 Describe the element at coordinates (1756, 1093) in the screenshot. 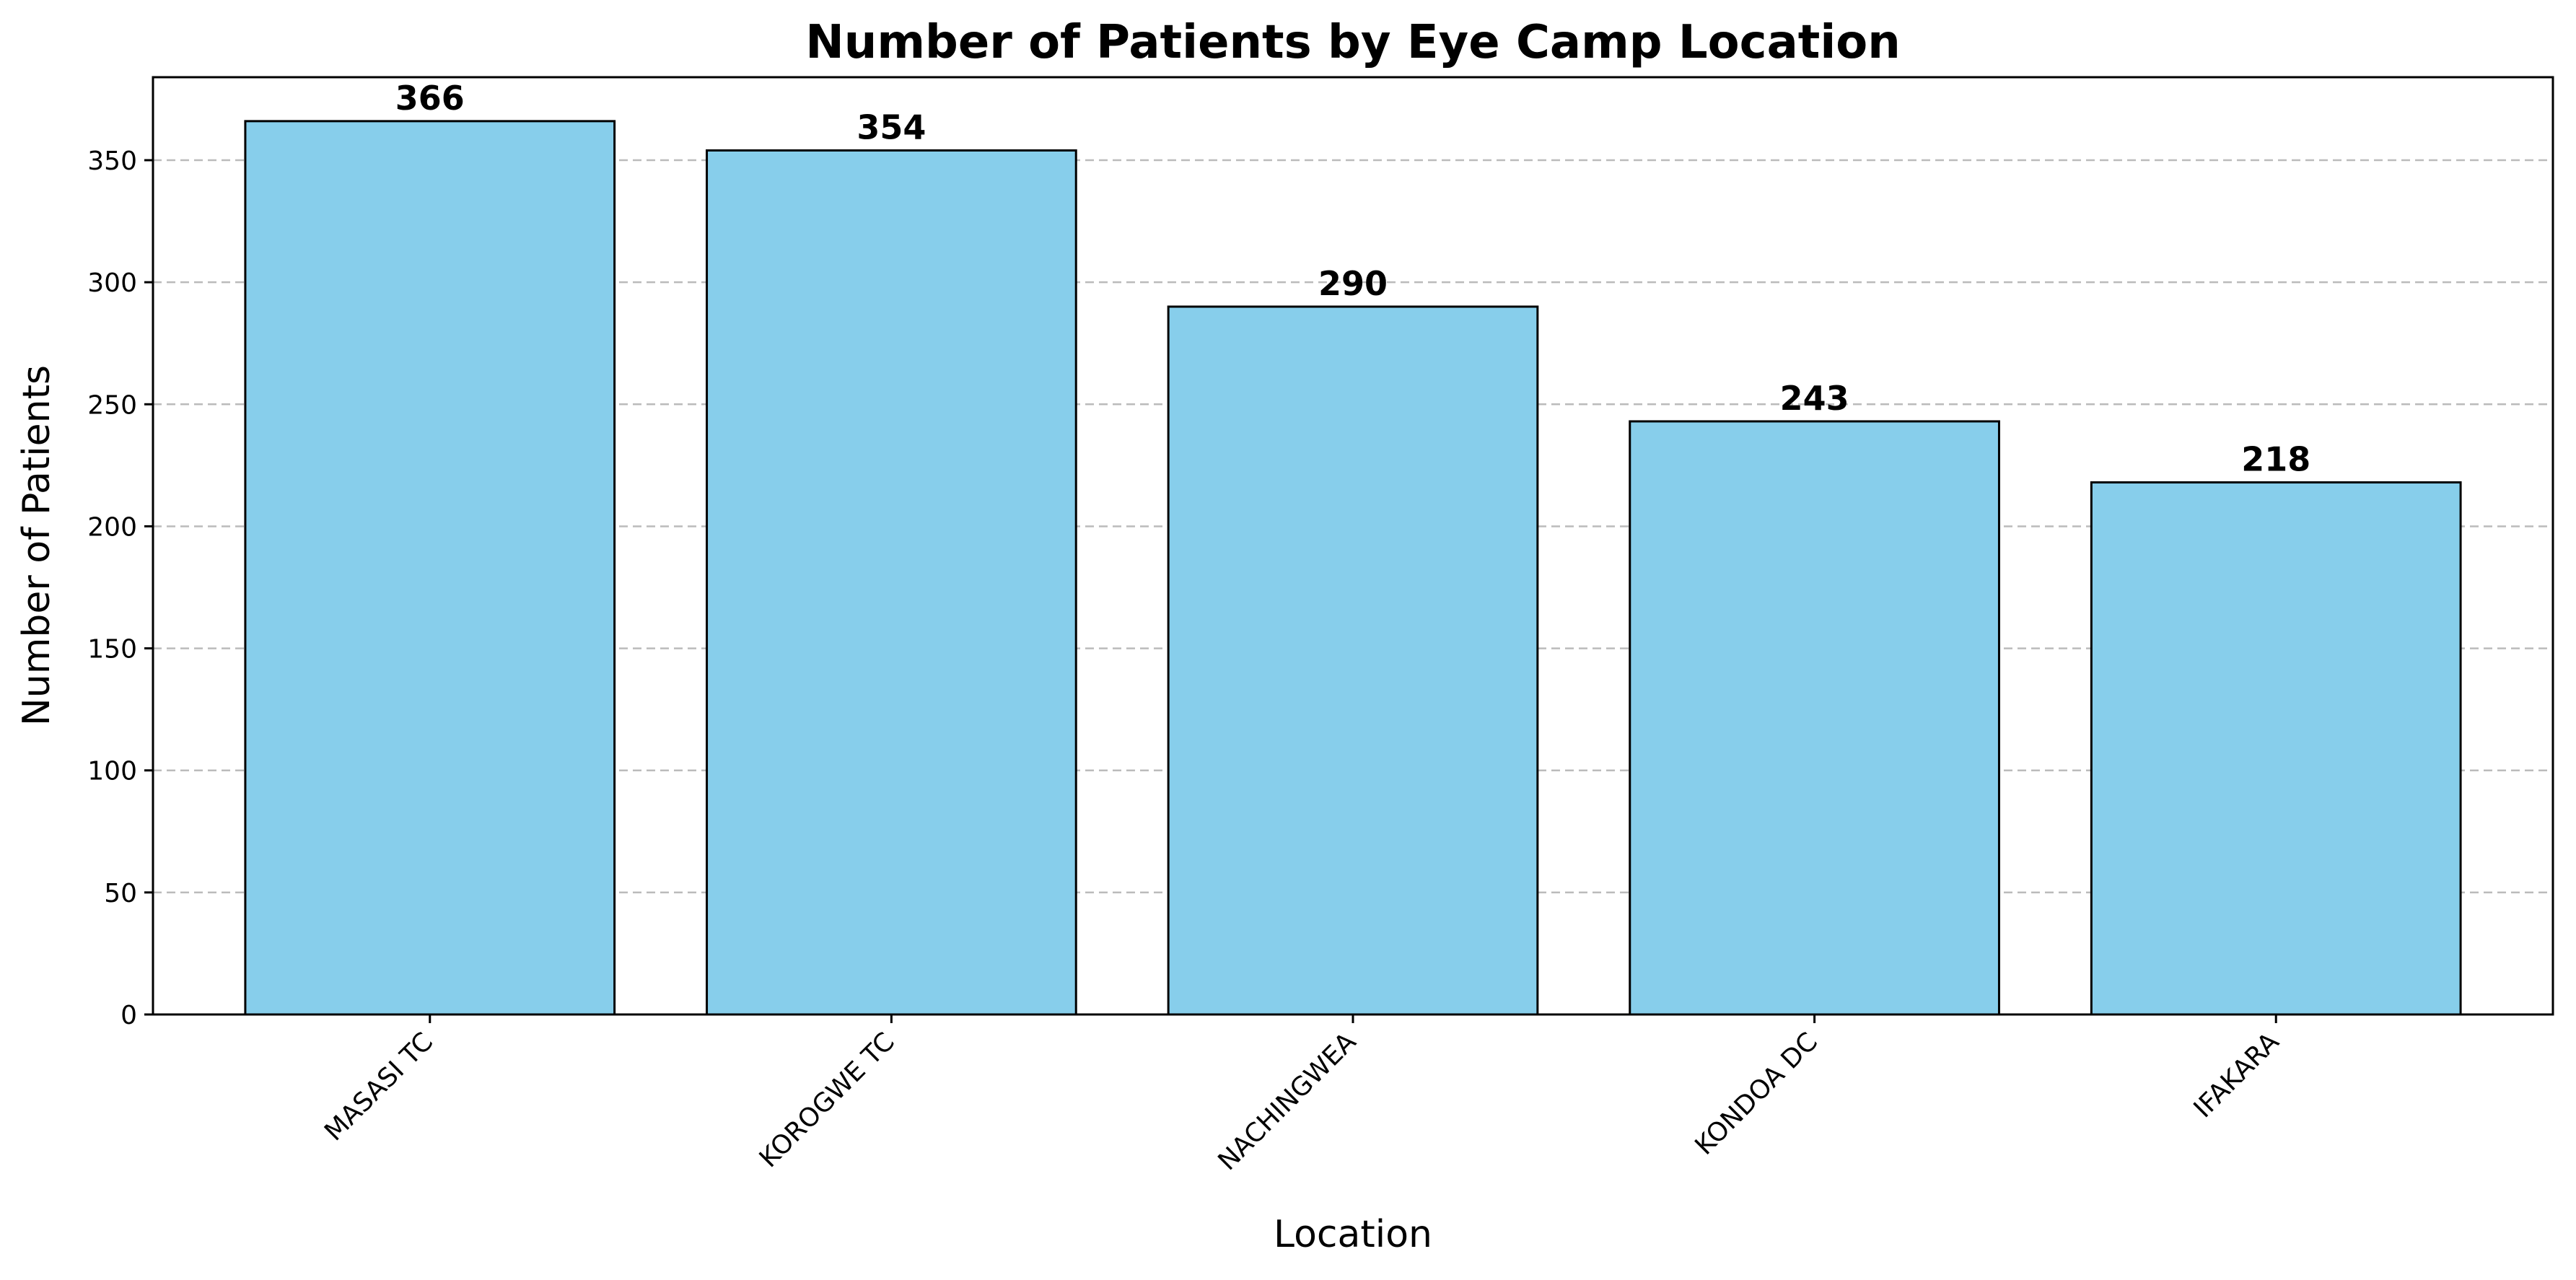

I see `x-tick-label: KONDOA DC` at that location.